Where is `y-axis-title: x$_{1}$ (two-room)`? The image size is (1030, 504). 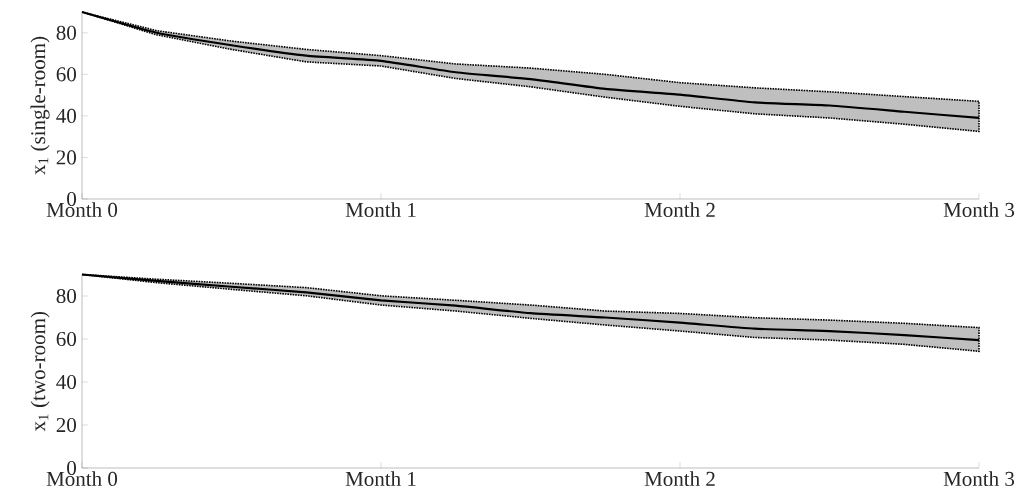
y-axis-title: x$_{1}$ (two-room) is located at coordinates (40, 371).